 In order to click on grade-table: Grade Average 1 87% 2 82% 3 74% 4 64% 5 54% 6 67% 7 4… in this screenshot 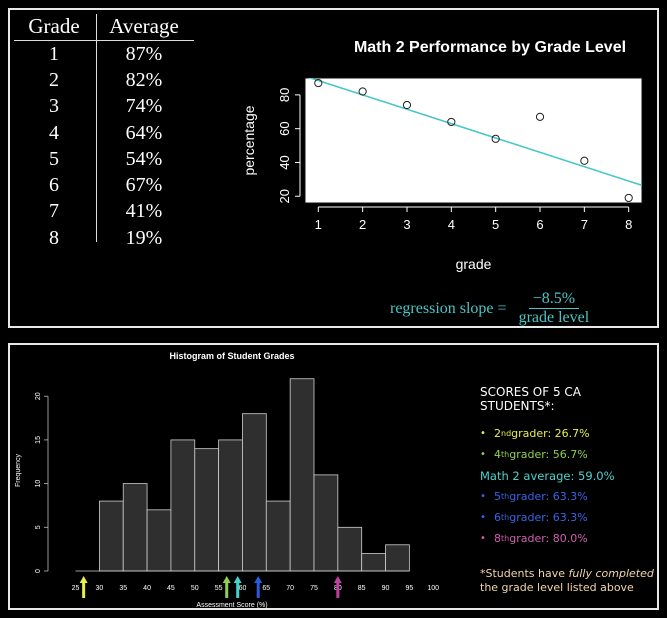, I will do `click(104, 131)`.